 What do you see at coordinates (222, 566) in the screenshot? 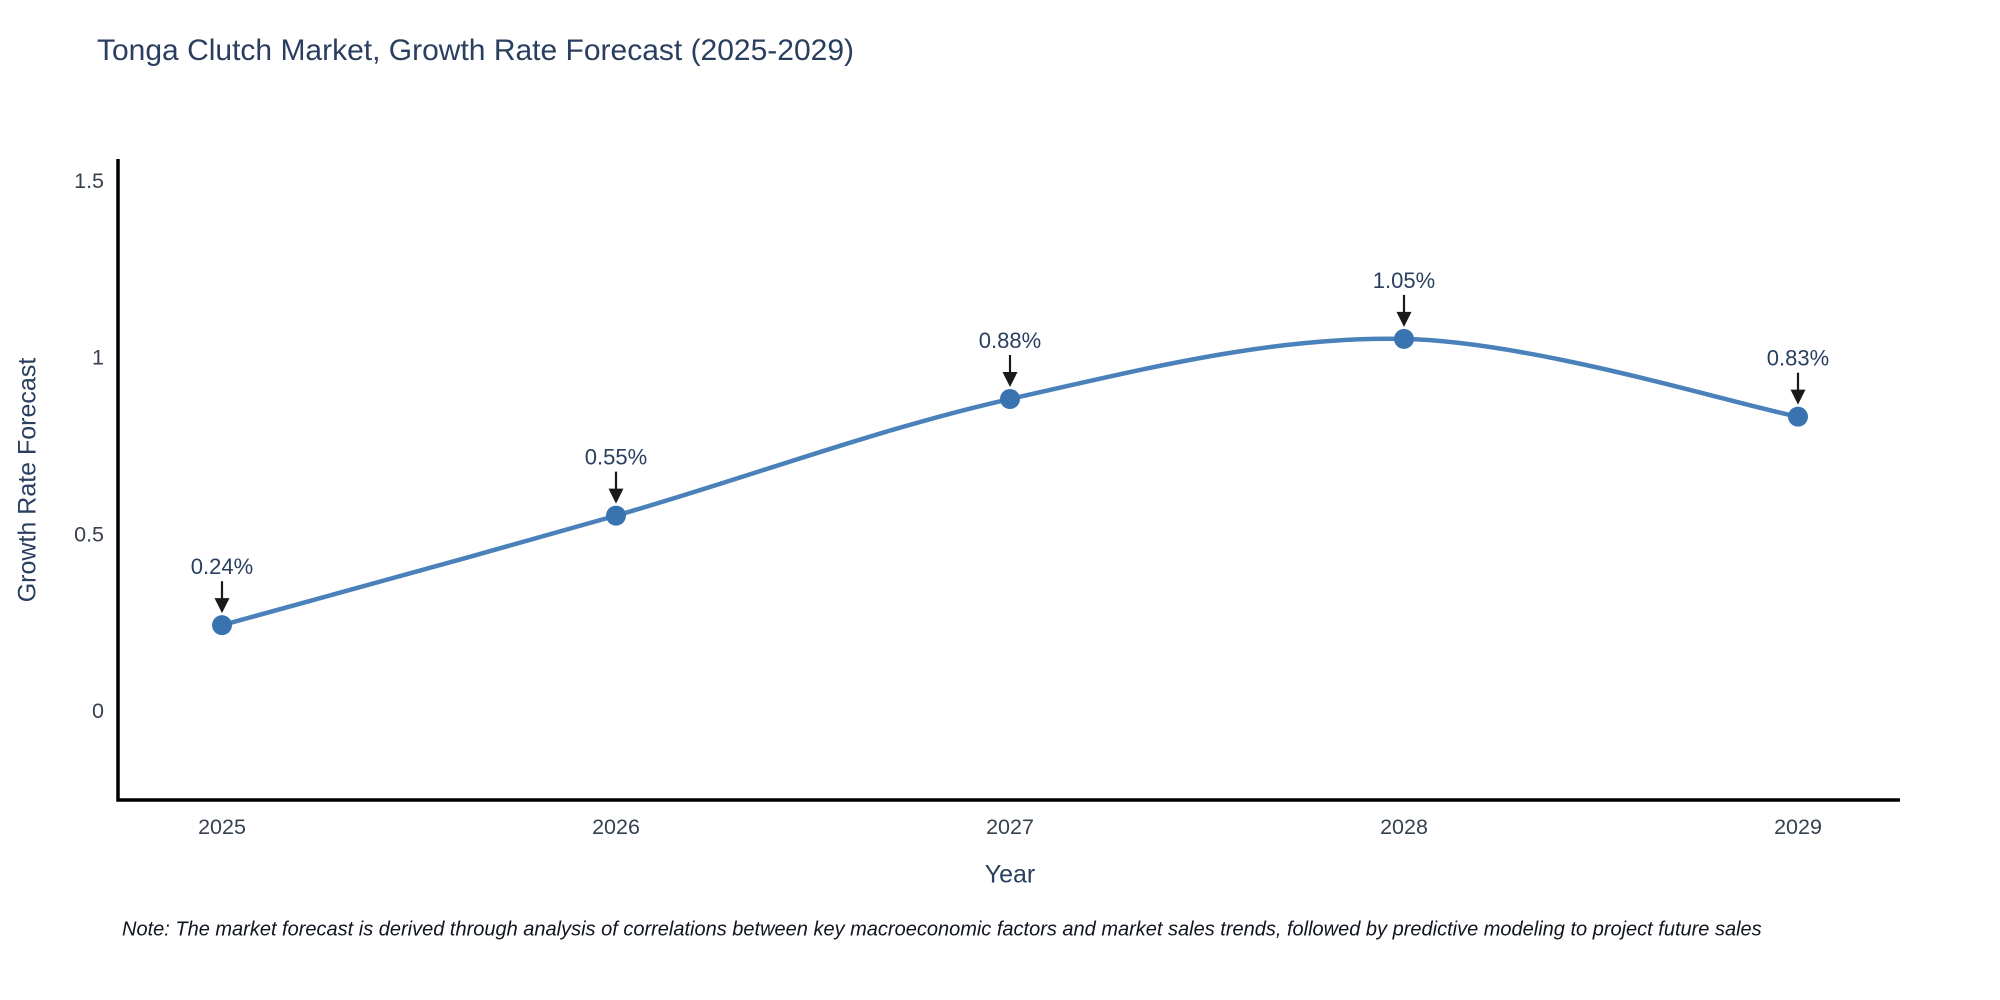
I see `point-label-2025: 0.24%` at bounding box center [222, 566].